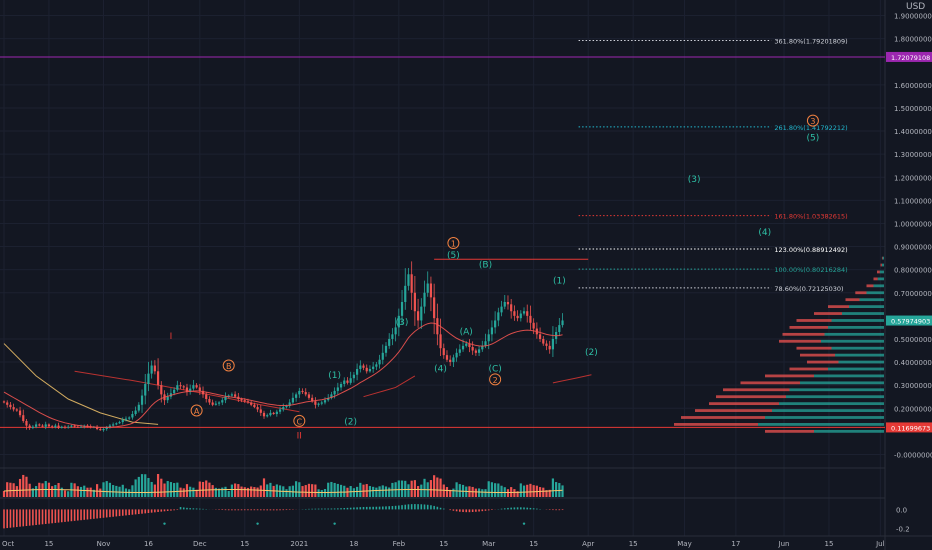  Describe the element at coordinates (808, 289) in the screenshot. I see `fib-level-label: 78.60%(0.72125030)` at that location.